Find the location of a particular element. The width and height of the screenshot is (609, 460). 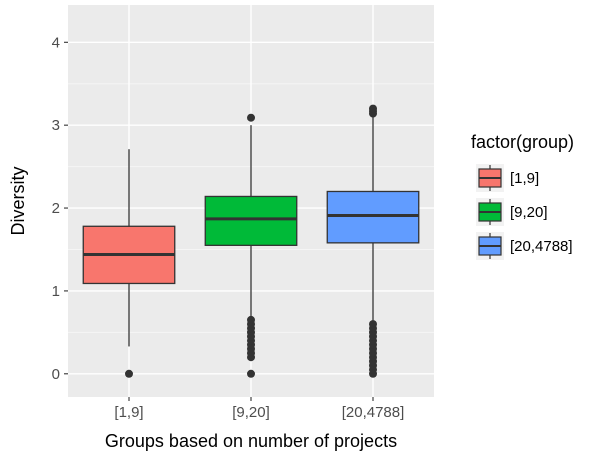

legend-label: [9,20] is located at coordinates (529, 212).